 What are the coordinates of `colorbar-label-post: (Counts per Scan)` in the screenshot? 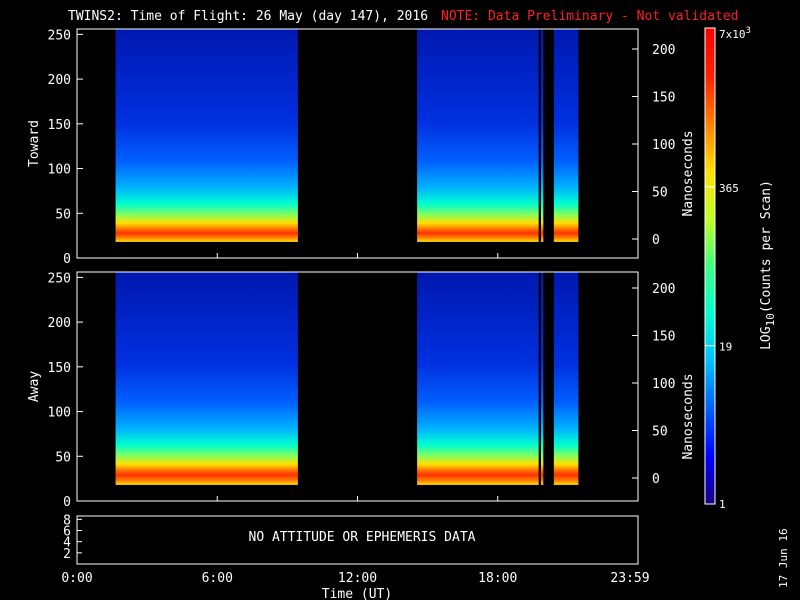 It's located at (766, 246).